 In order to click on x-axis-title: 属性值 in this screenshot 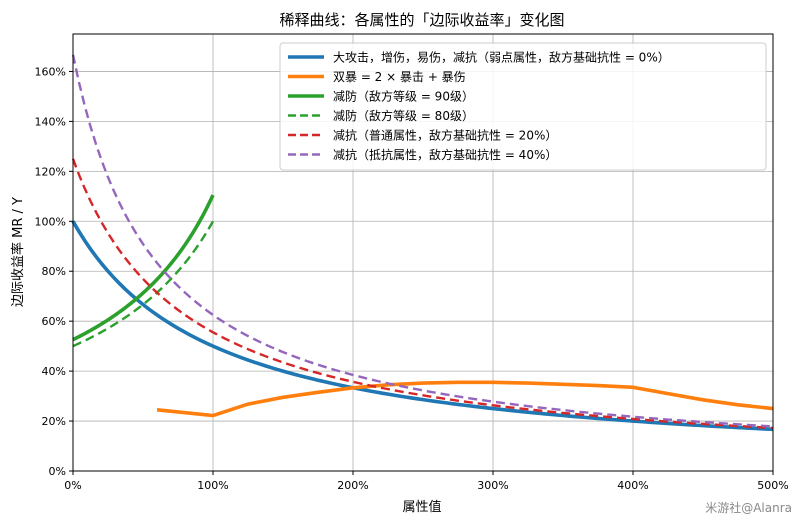, I will do `click(421, 507)`.